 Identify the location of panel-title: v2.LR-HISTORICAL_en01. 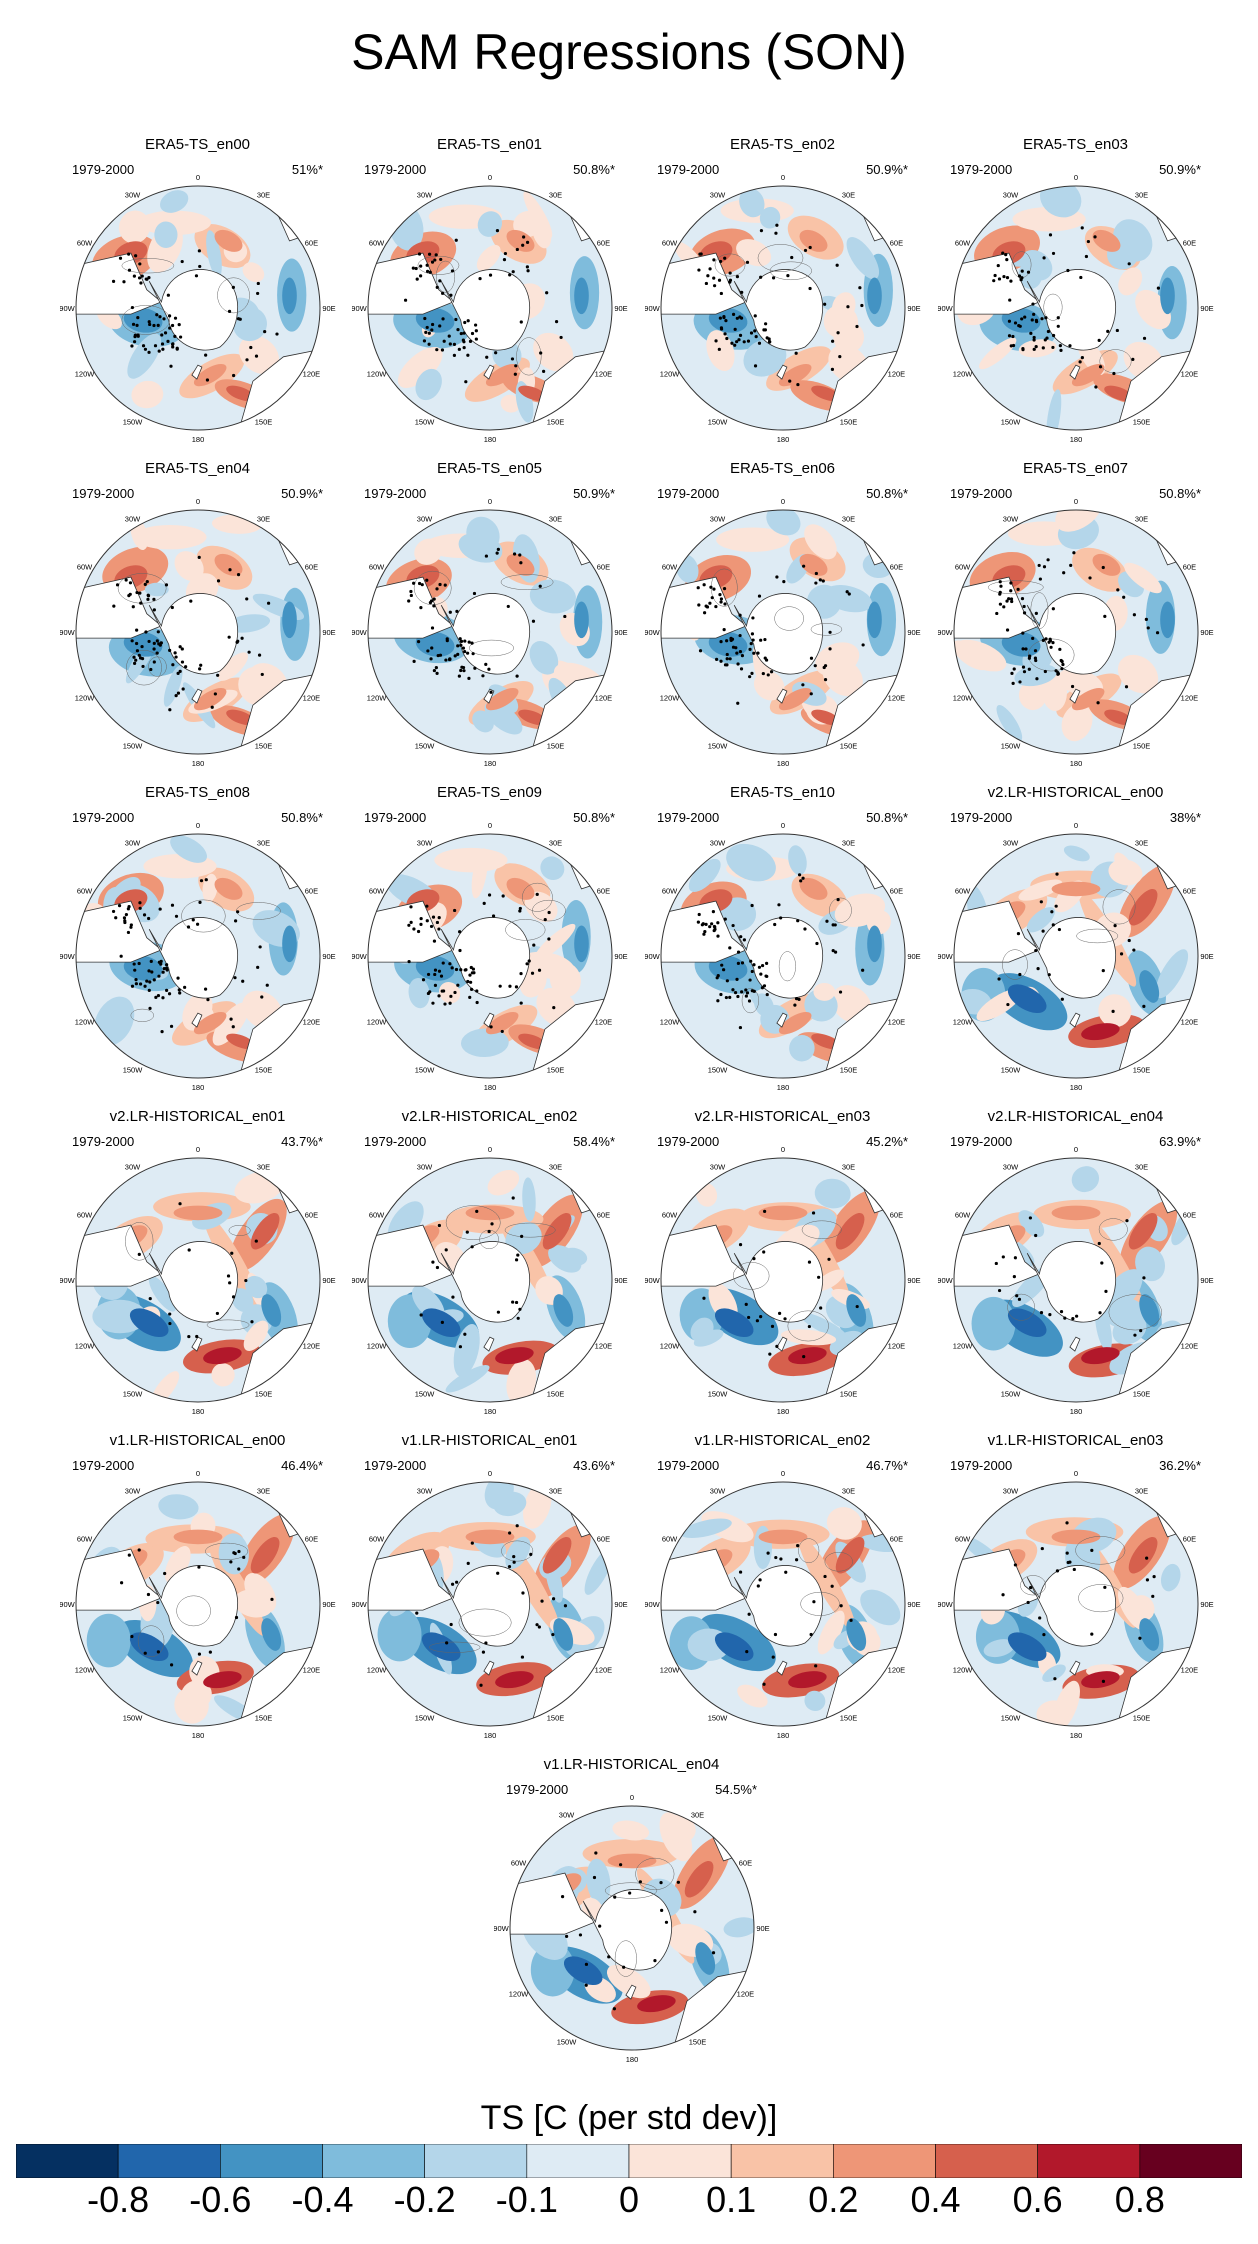
(197, 1116).